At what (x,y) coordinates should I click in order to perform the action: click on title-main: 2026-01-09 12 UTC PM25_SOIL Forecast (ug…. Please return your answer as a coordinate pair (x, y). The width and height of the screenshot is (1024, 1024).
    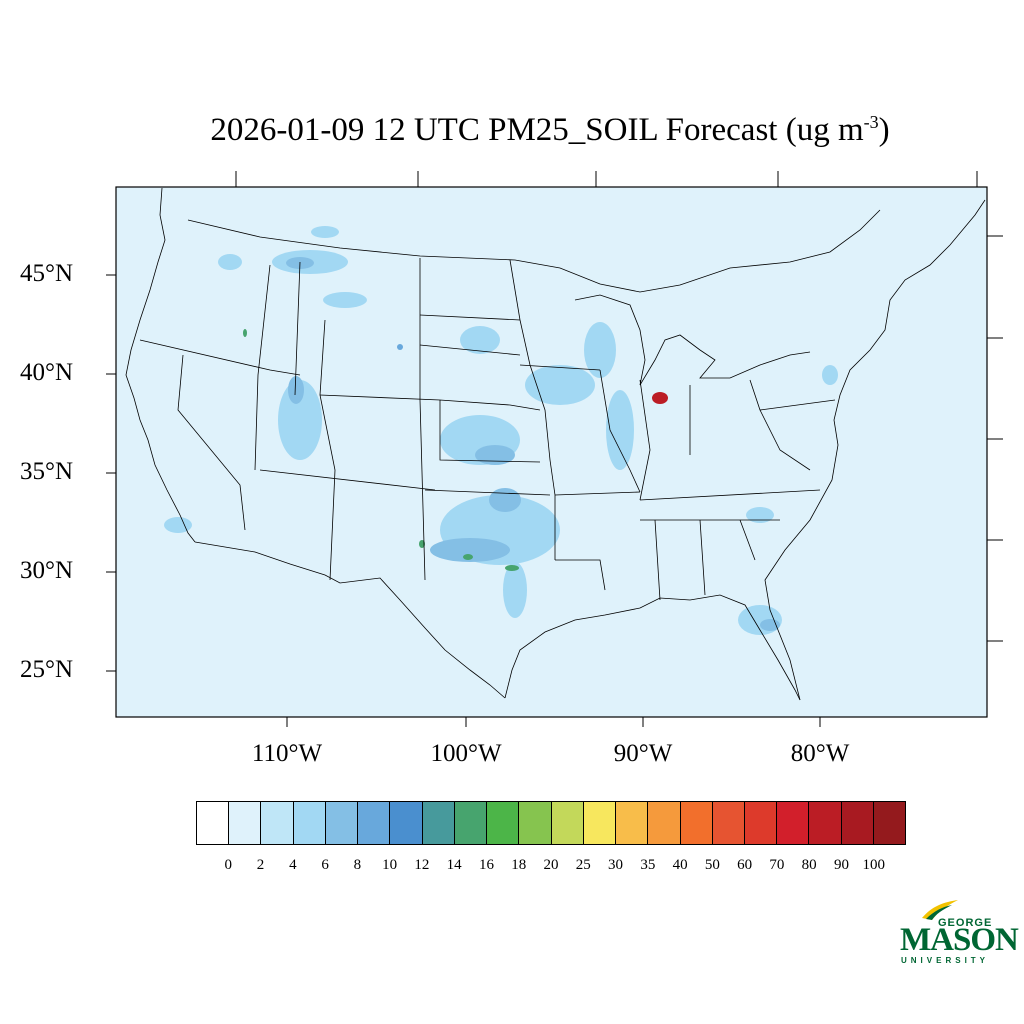
    Looking at the image, I should click on (537, 130).